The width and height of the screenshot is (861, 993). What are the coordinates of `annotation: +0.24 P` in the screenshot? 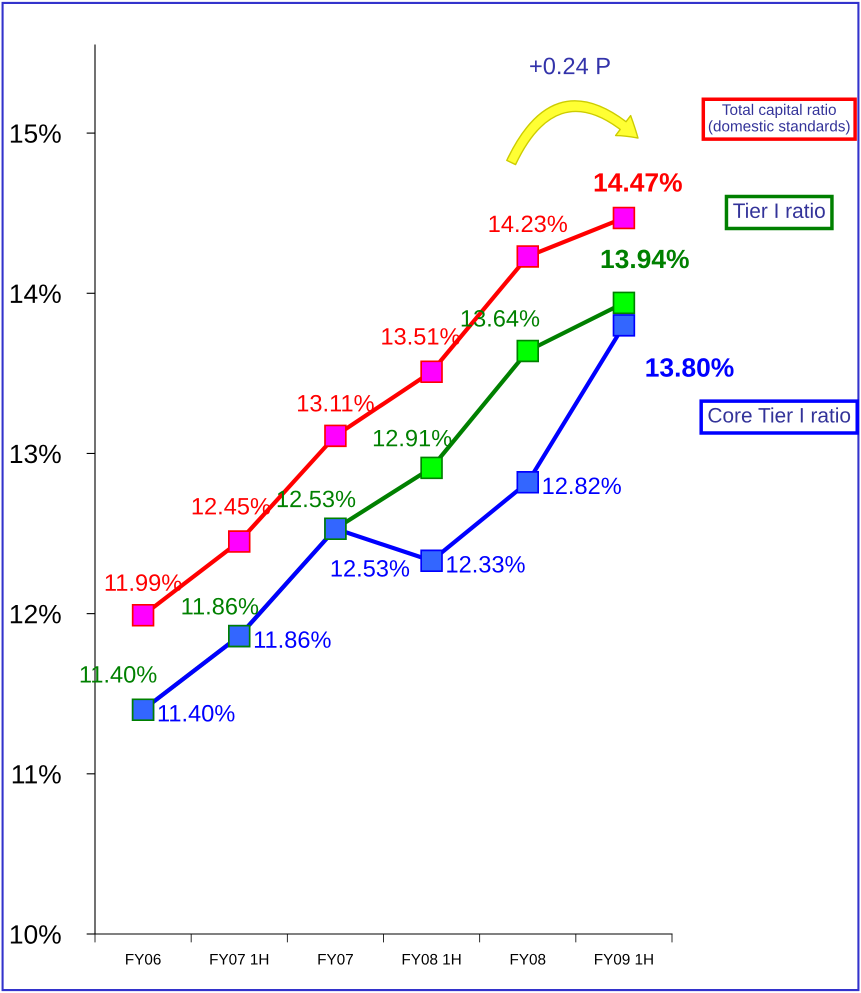 It's located at (570, 66).